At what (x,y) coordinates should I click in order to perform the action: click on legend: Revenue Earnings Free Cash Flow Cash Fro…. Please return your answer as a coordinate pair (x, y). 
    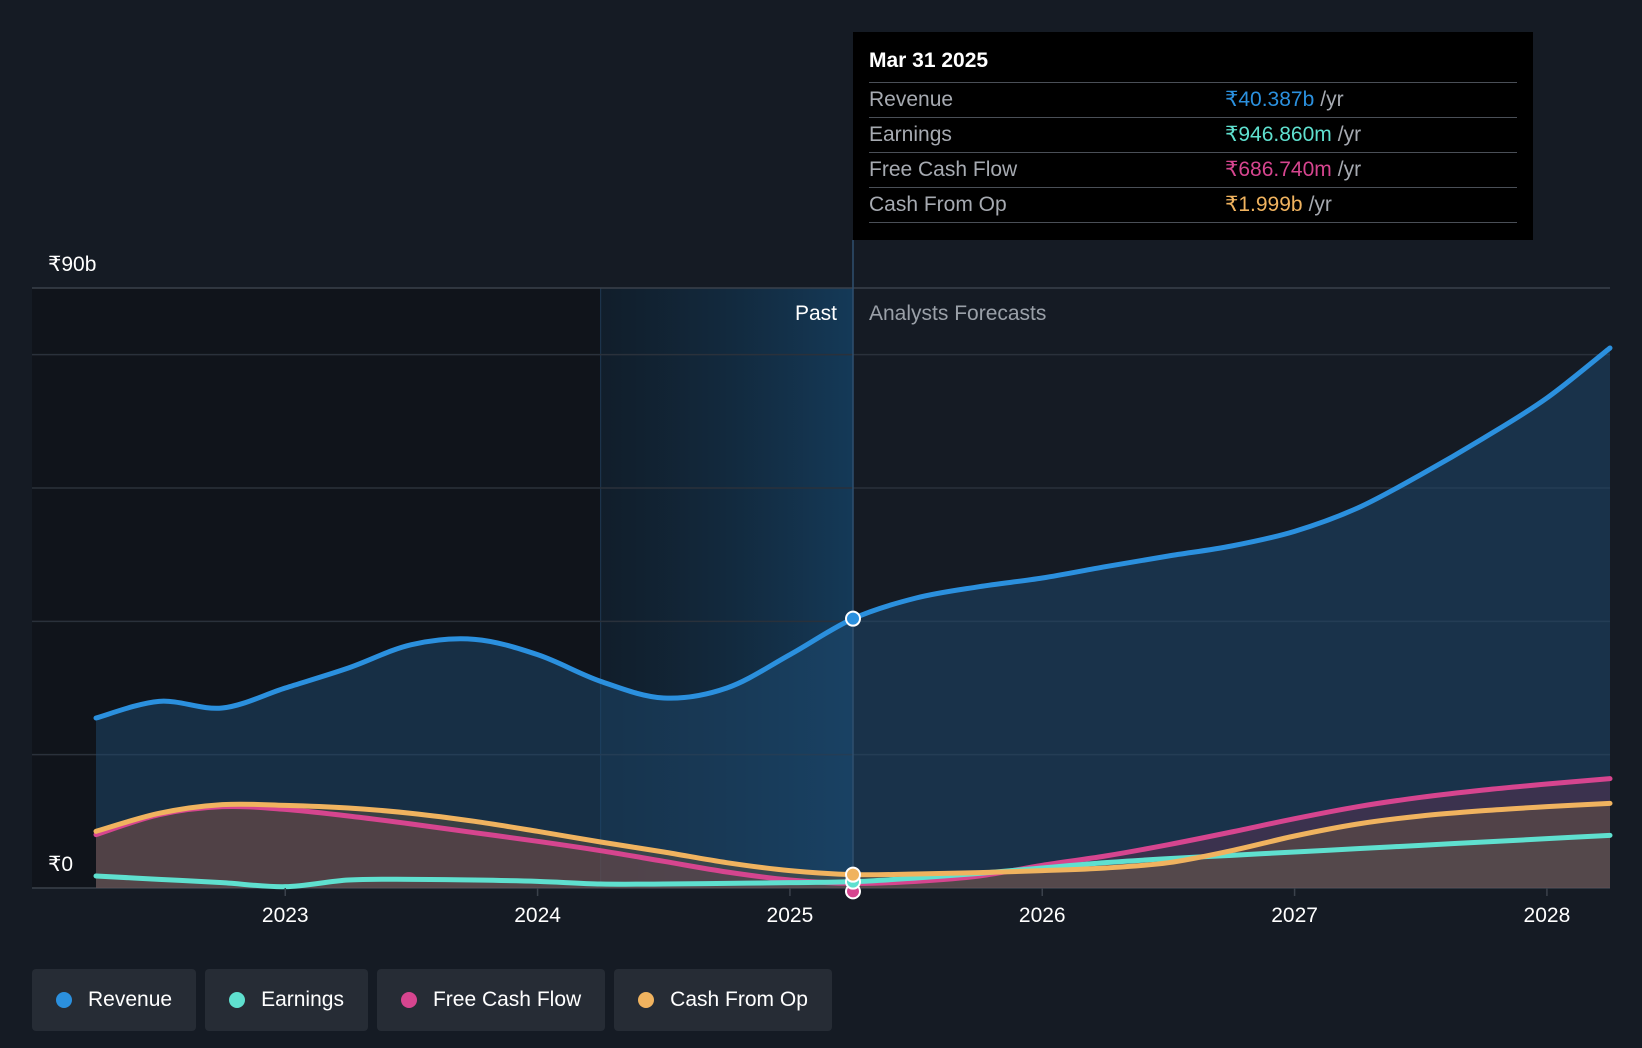
    Looking at the image, I should click on (432, 1000).